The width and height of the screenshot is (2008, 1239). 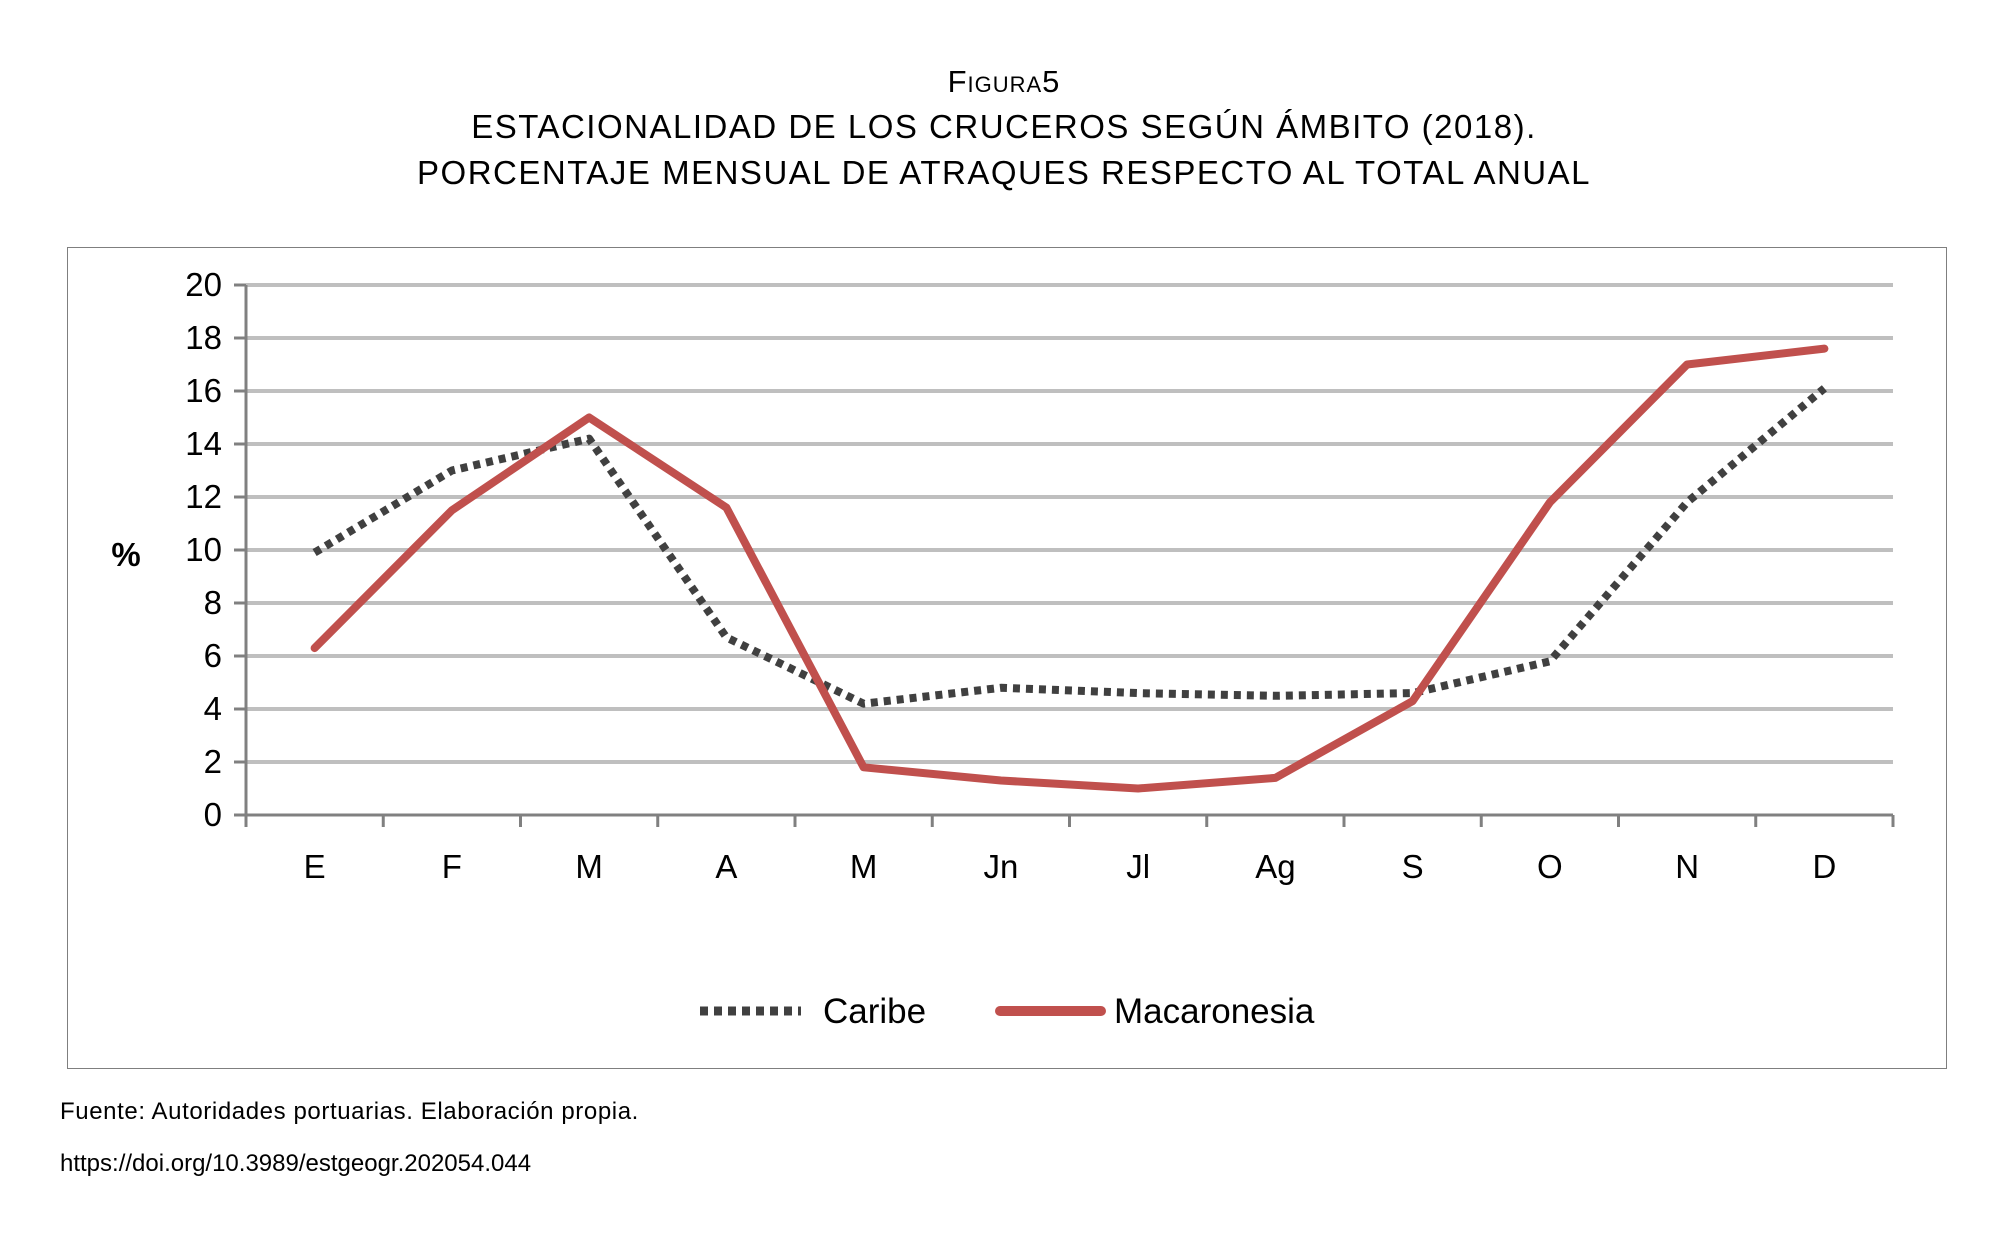 I want to click on y-tick-label: 16, so click(x=203, y=390).